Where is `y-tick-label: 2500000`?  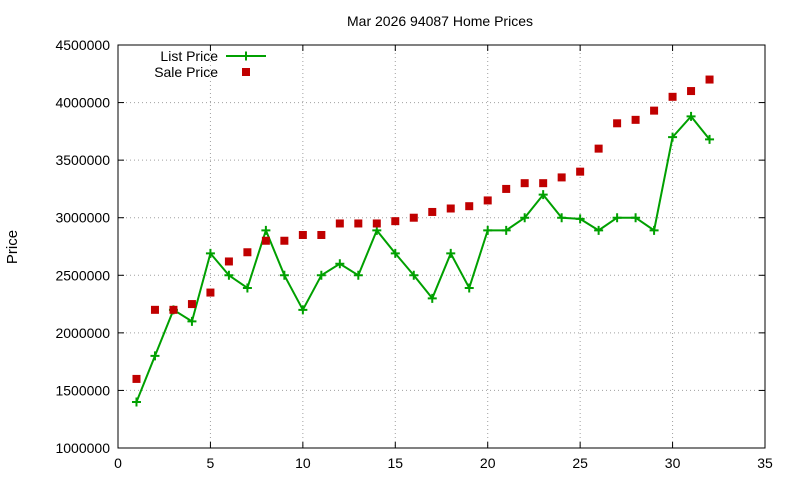
y-tick-label: 2500000 is located at coordinates (82, 275).